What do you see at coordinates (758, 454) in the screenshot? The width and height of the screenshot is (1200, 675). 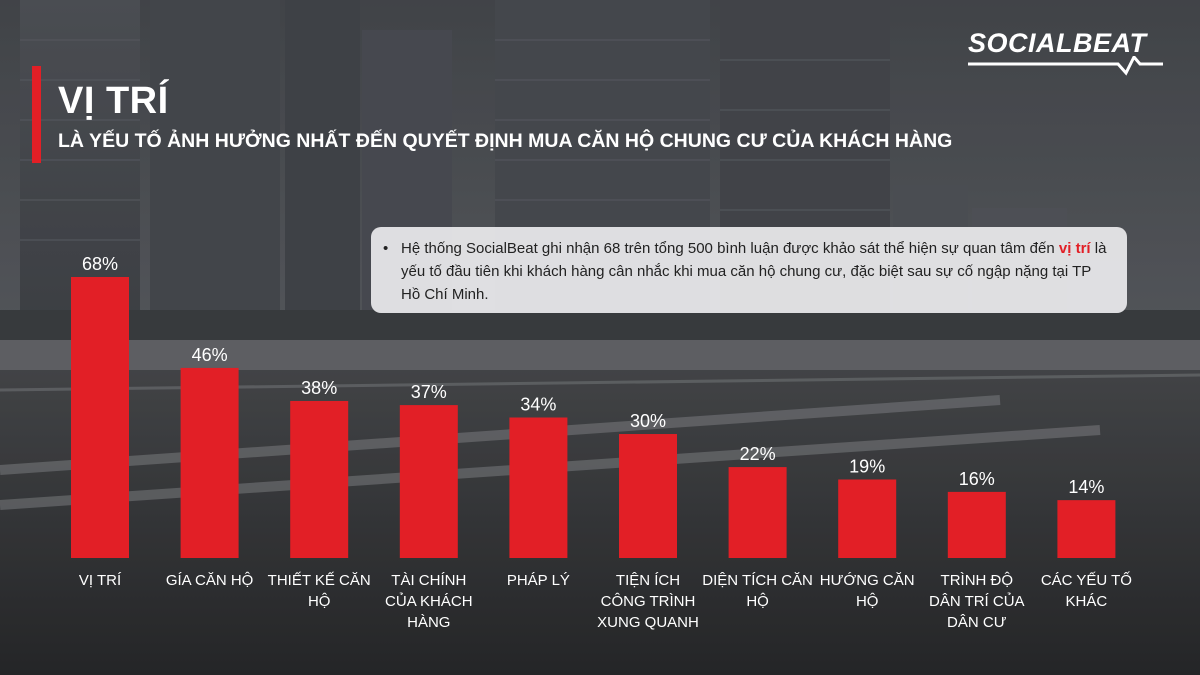 I see `value-label-7: 22%` at bounding box center [758, 454].